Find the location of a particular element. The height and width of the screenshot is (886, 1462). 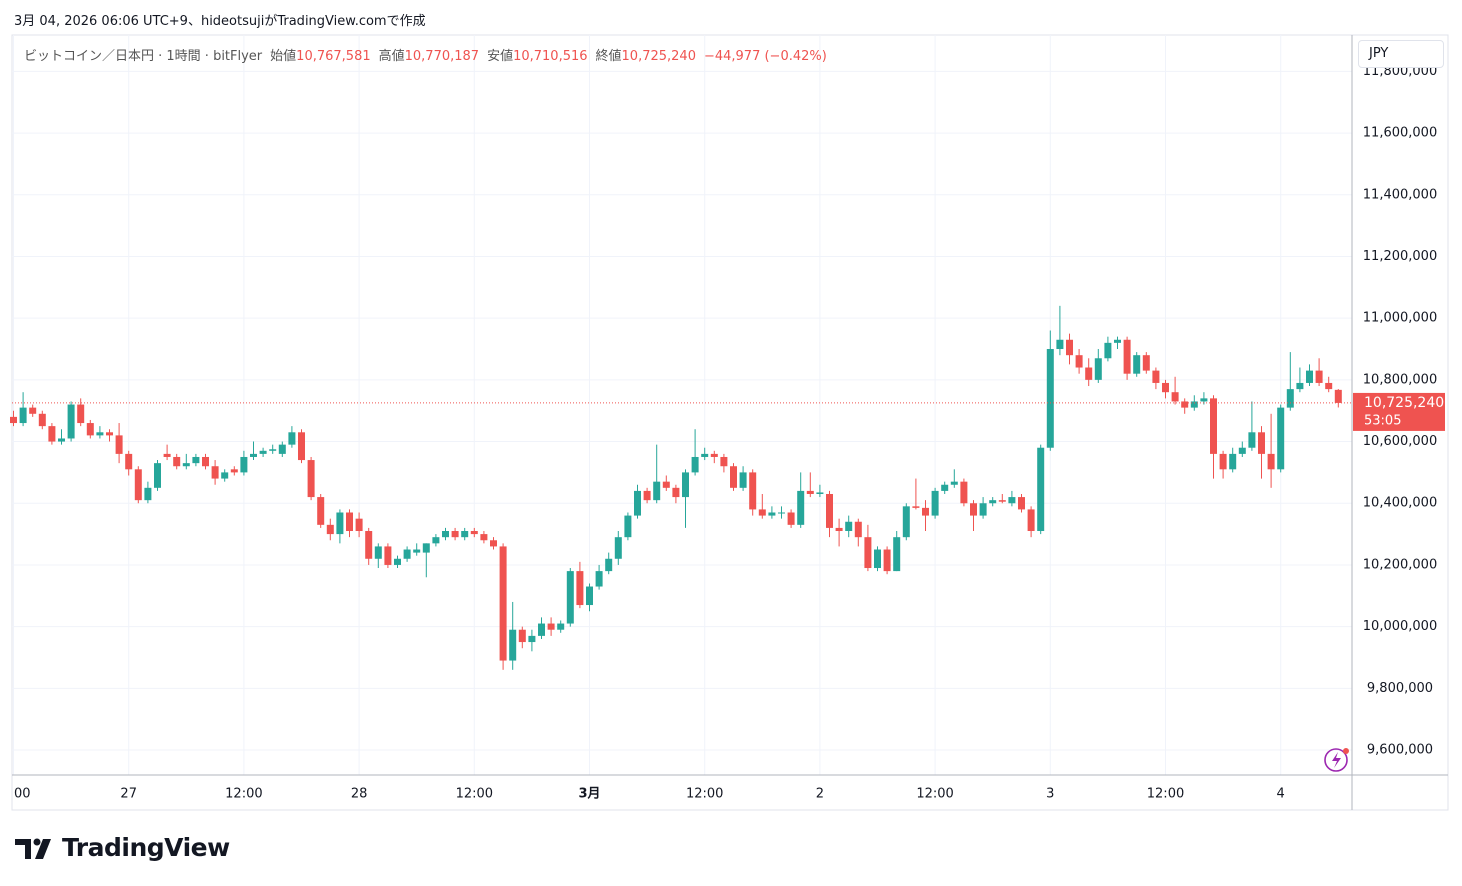

ohlc-value: 10,767,581 is located at coordinates (333, 56).